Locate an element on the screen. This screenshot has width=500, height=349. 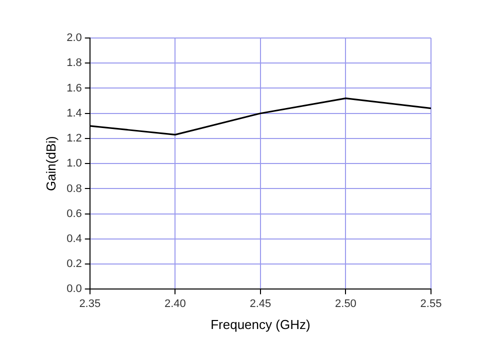
x-axis-title: Frequency (GHz) is located at coordinates (260, 324).